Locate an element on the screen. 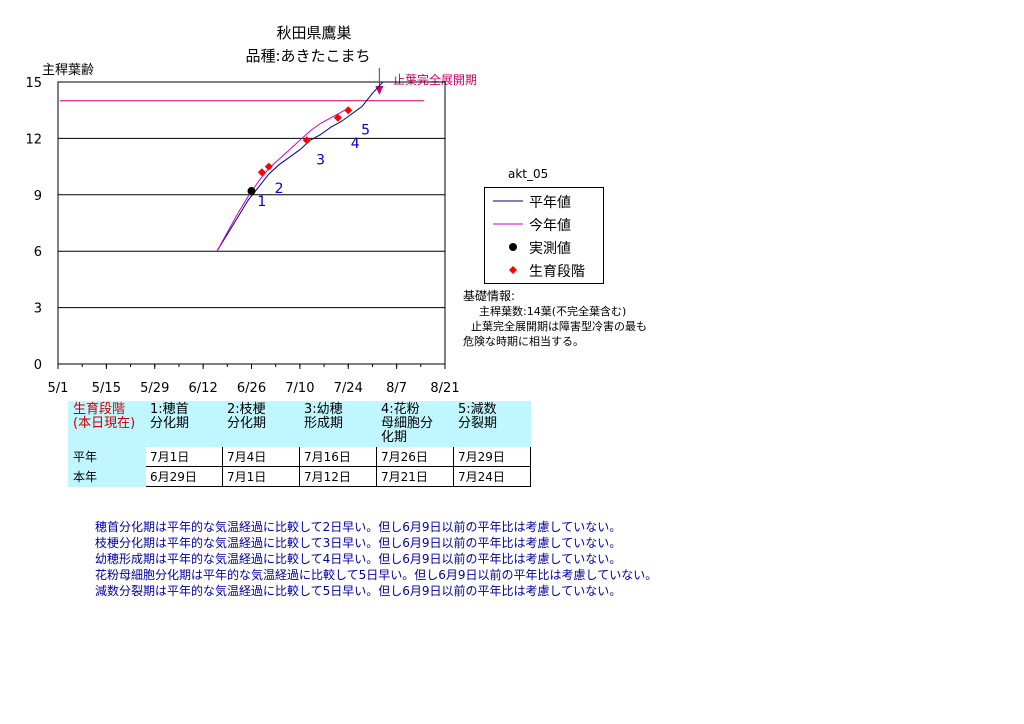 The image size is (1024, 724). legend-label: 生育段階 is located at coordinates (557, 272).